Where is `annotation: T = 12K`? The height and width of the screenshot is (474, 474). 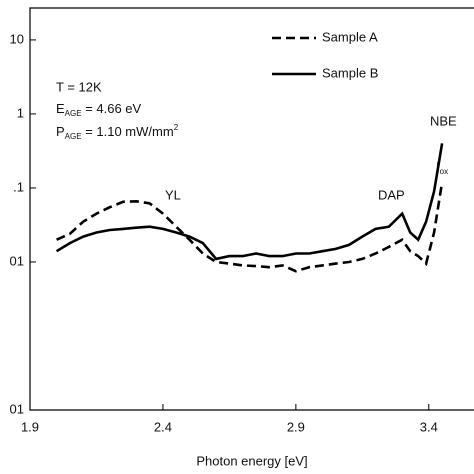
annotation: T = 12K is located at coordinates (79, 86).